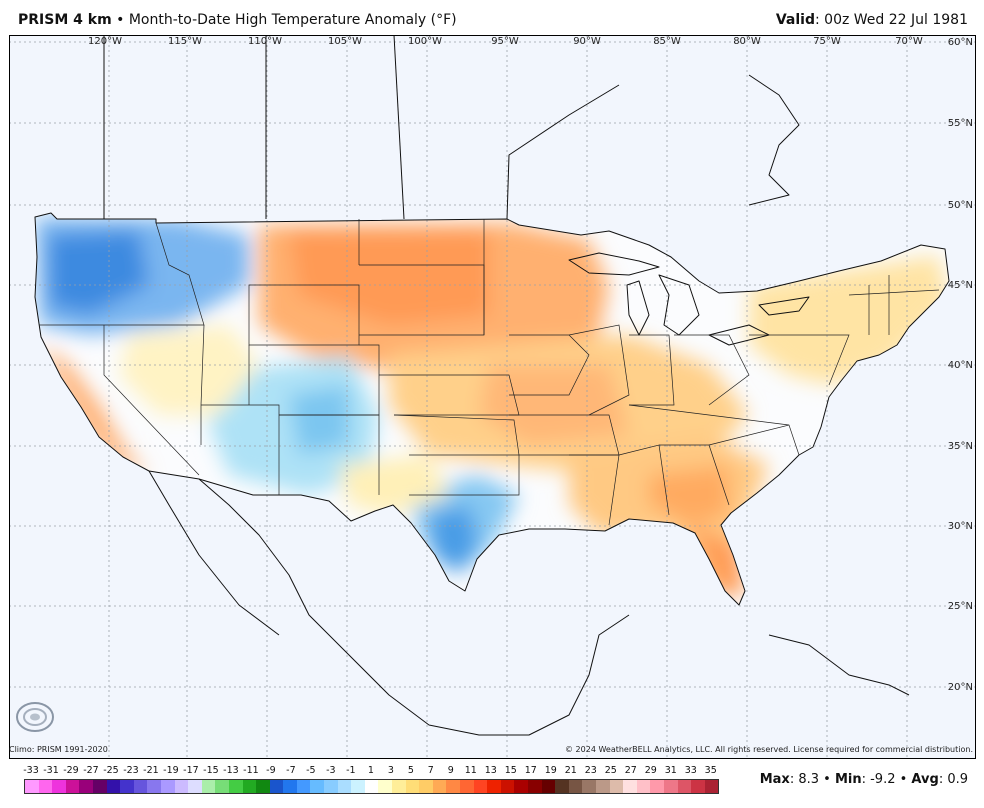  Describe the element at coordinates (891, 20) in the screenshot. I see `valid-time-value: : 00z Wed 22 Jul 1981` at that location.